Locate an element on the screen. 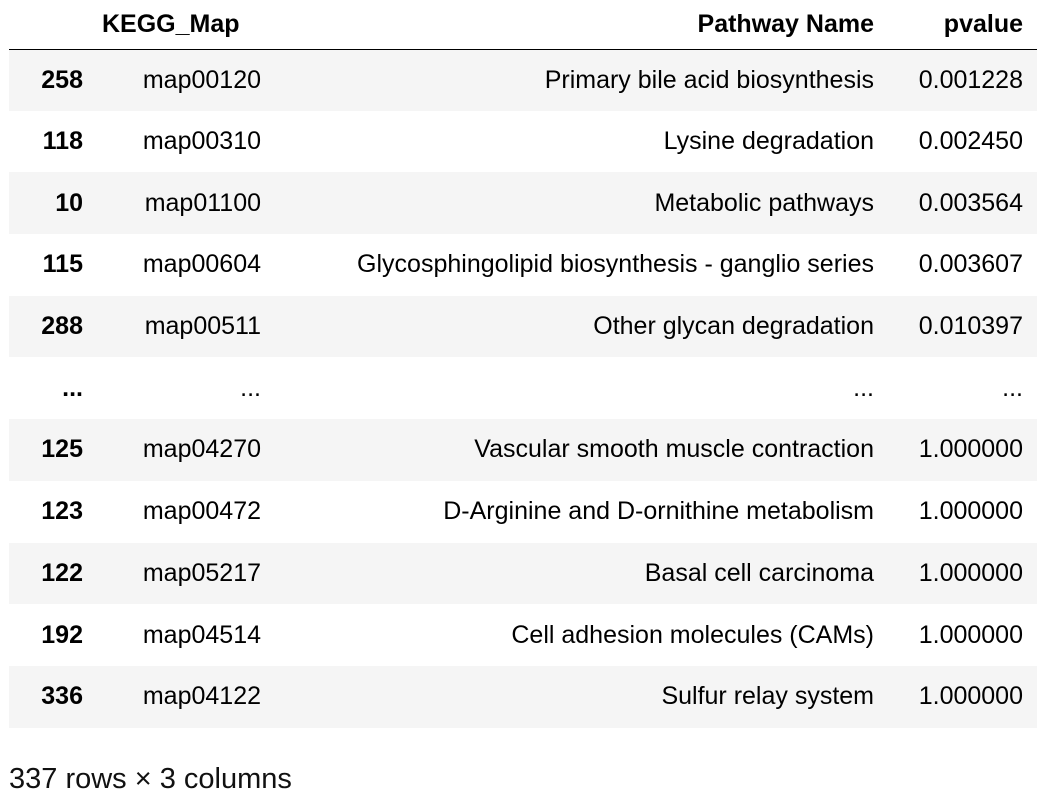 Image resolution: width=1040 pixels, height=805 pixels. row-index: 288 is located at coordinates (62, 326).